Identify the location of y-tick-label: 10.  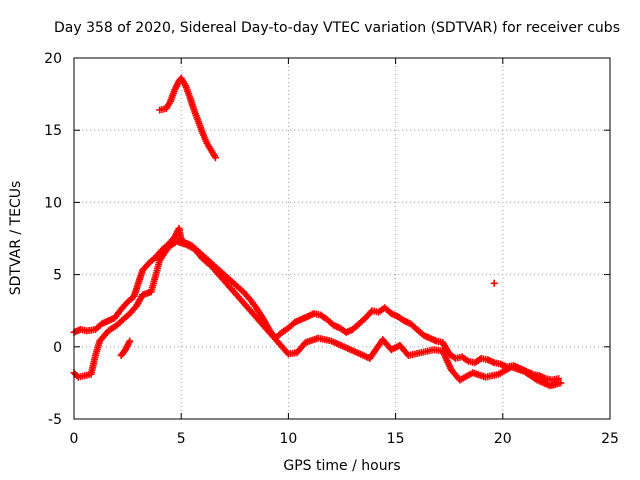
(53, 203).